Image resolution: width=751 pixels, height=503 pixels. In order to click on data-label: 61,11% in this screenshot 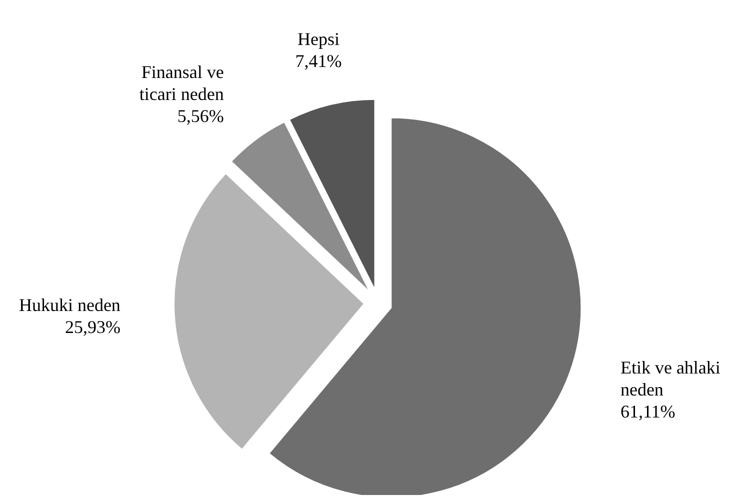, I will do `click(648, 411)`.